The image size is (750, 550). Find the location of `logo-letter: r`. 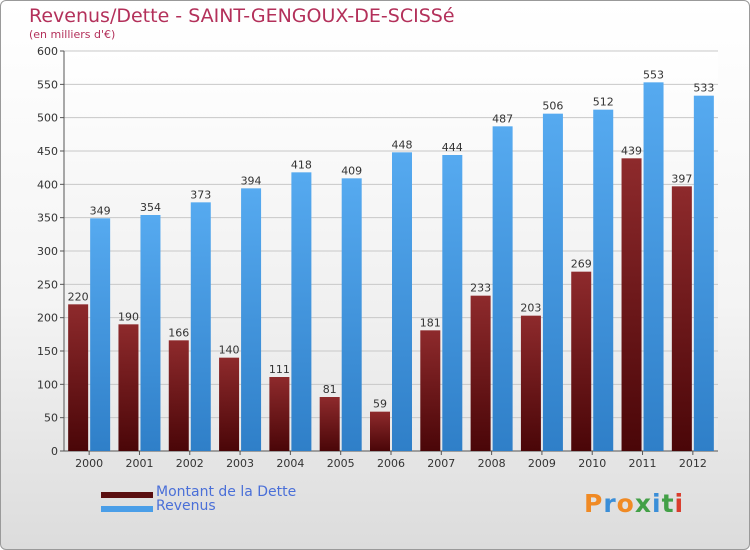

logo-letter: r is located at coordinates (610, 503).